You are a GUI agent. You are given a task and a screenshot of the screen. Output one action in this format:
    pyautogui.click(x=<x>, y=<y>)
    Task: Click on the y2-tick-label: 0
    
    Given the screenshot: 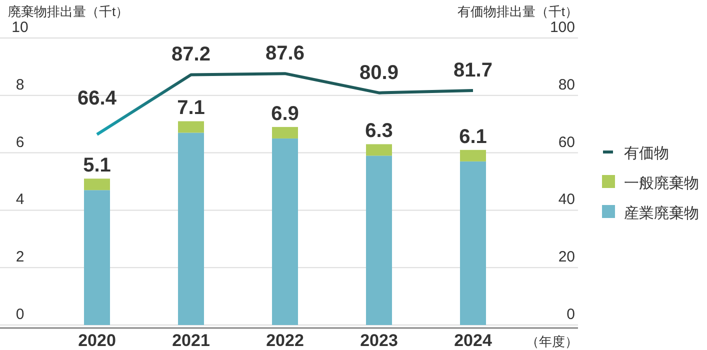 What is the action you would take?
    pyautogui.click(x=570, y=314)
    